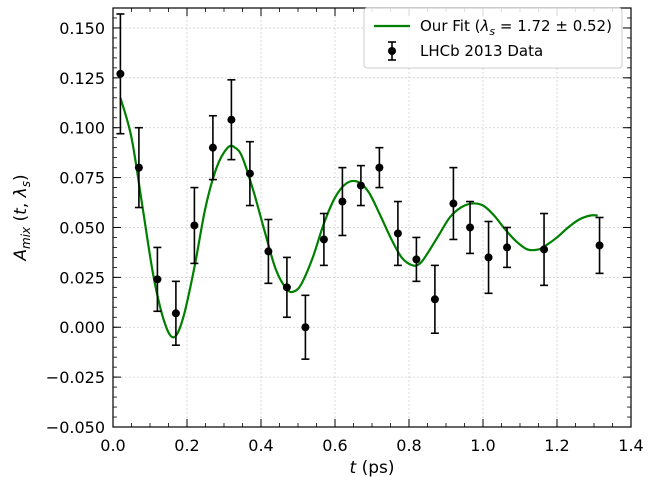  Describe the element at coordinates (82, 277) in the screenshot. I see `y-tick-label: 0.025` at that location.